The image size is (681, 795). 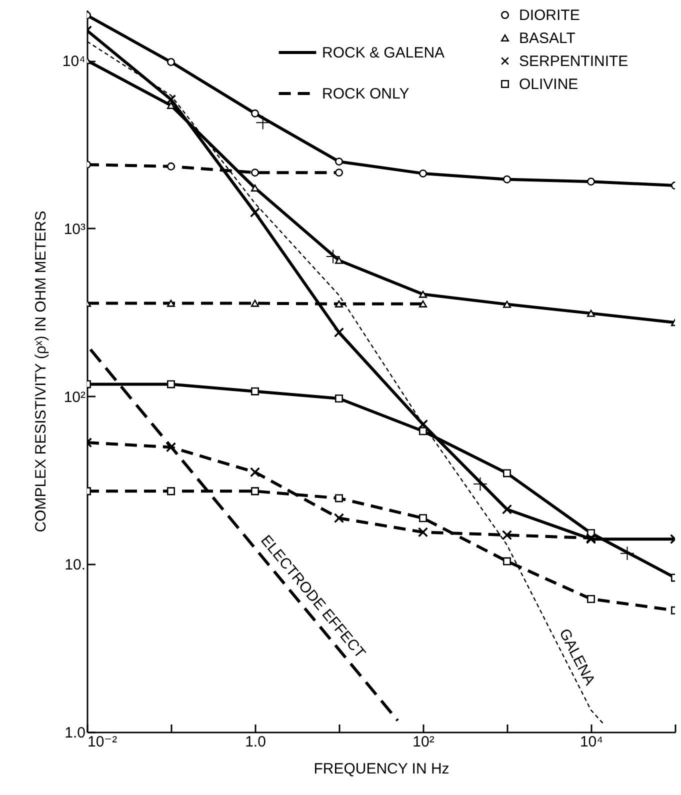 What do you see at coordinates (75, 229) in the screenshot?
I see `y-tick-label: 10³` at bounding box center [75, 229].